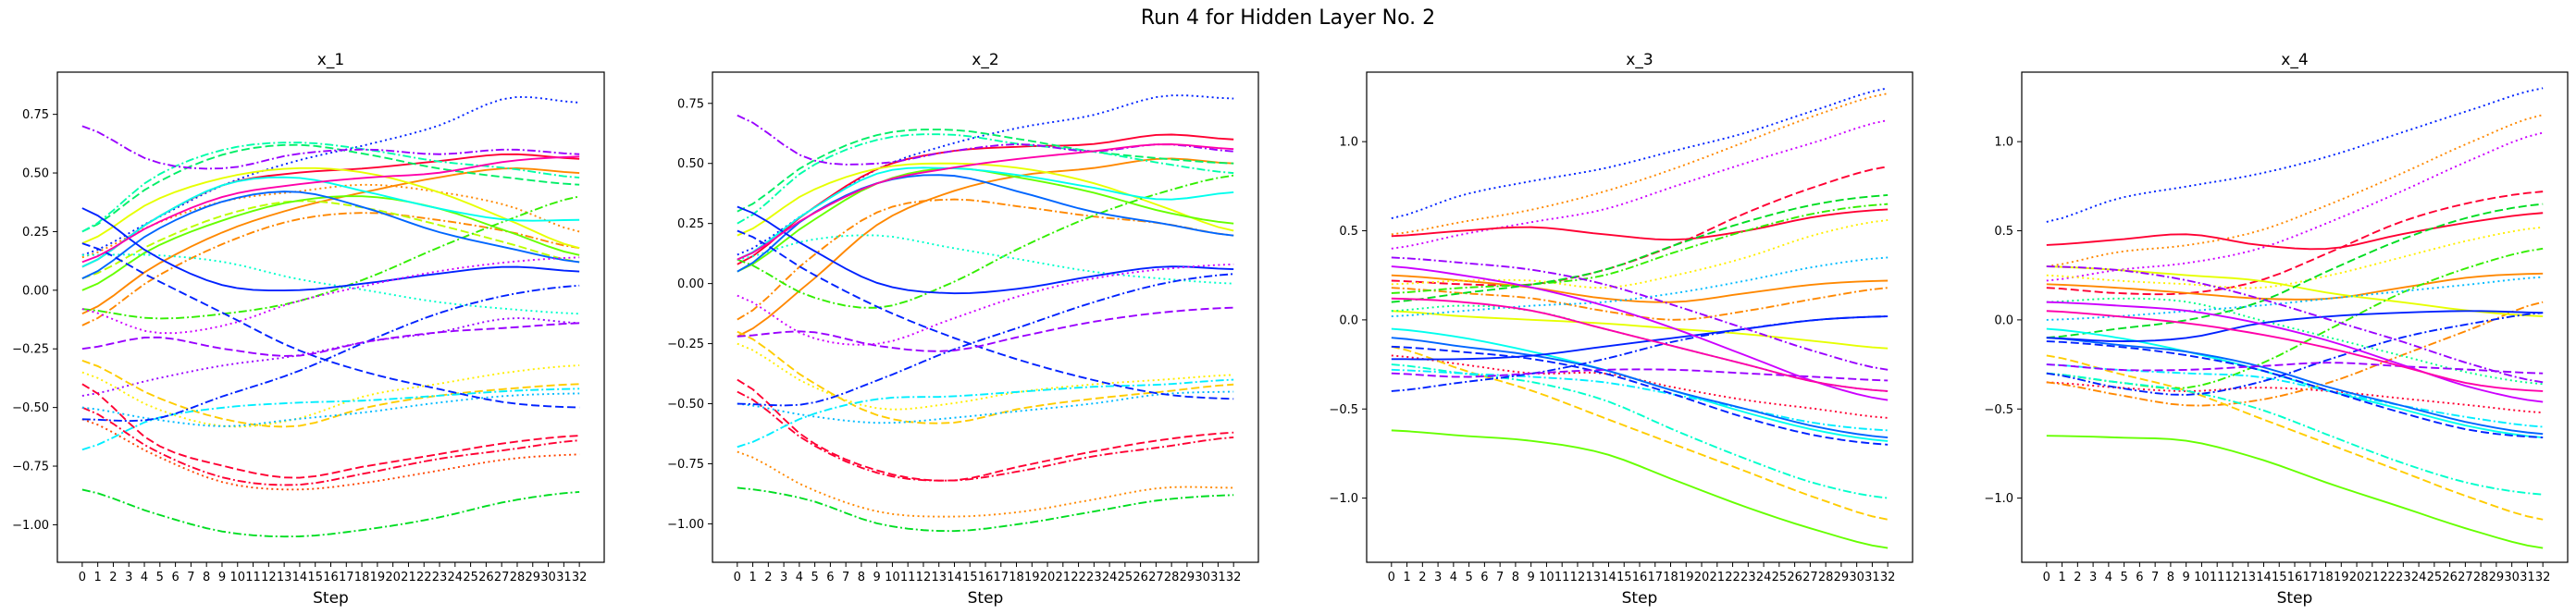 The width and height of the screenshot is (2576, 615). Describe the element at coordinates (2233, 577) in the screenshot. I see `x-tick-label: 12` at that location.